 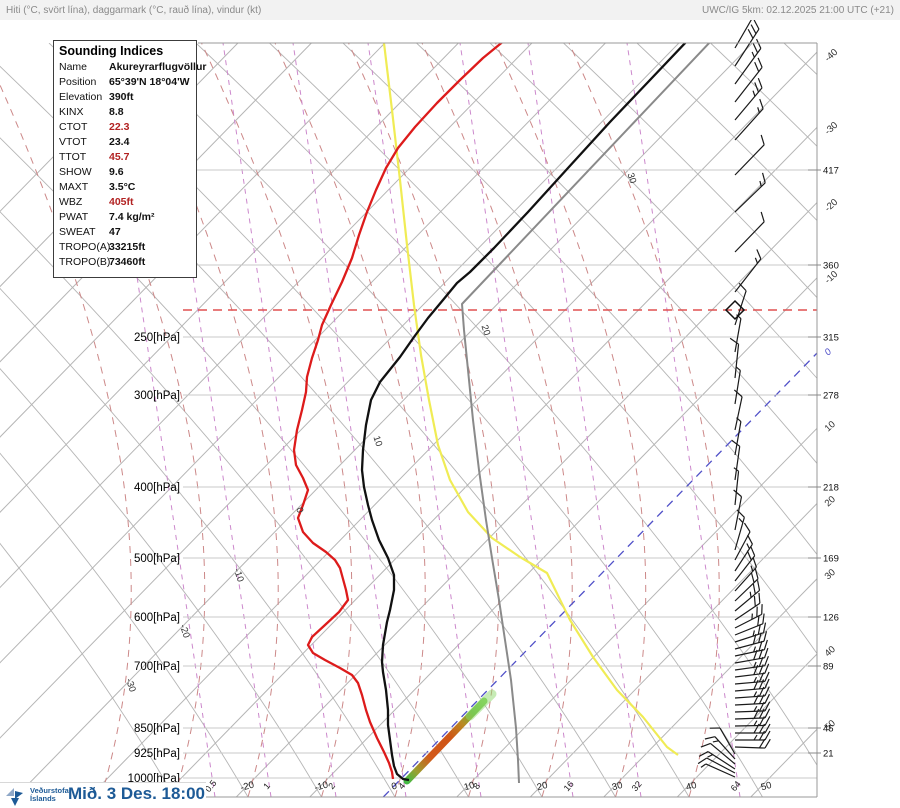 I want to click on index-label: MAXT, so click(x=74, y=187).